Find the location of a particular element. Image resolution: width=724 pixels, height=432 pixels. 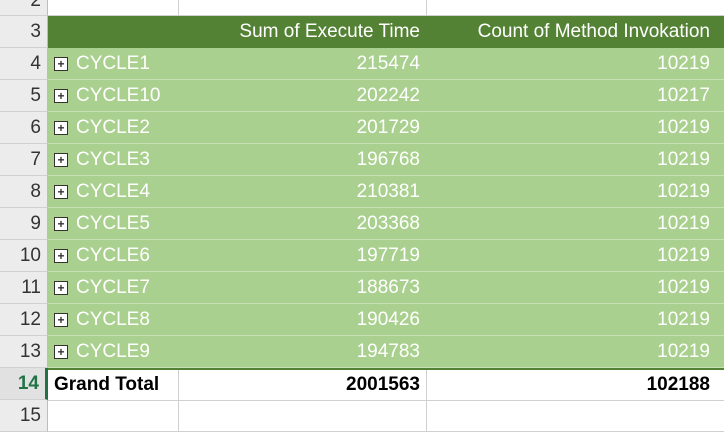

row-label: CYCLE2 is located at coordinates (113, 127).